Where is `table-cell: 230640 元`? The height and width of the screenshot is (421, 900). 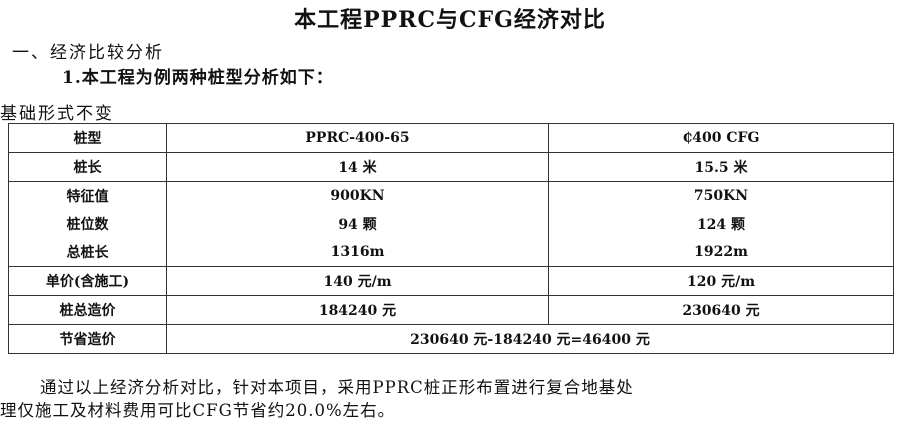
table-cell: 230640 元 is located at coordinates (721, 310).